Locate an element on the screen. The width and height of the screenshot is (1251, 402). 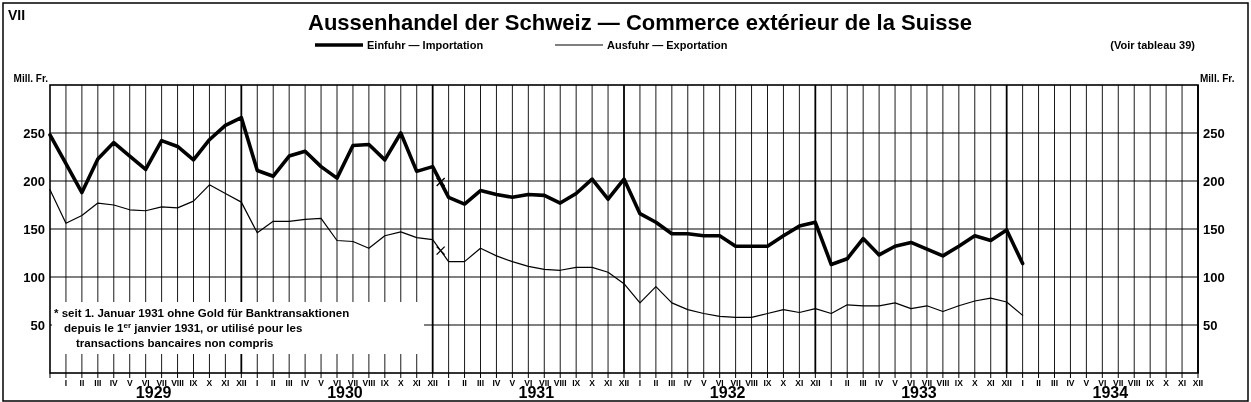
chart-title: Aussenhandel der Schweiz — Commerce extérieur de la Suisse is located at coordinates (640, 22).